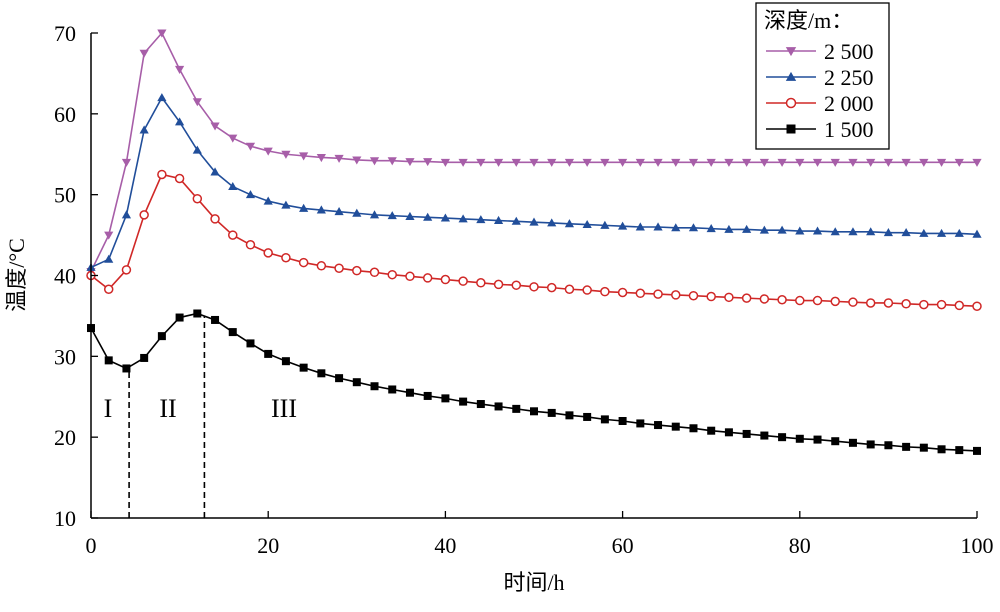 This screenshot has height=612, width=1000. What do you see at coordinates (849, 129) in the screenshot?
I see `legend-label: 1 500` at bounding box center [849, 129].